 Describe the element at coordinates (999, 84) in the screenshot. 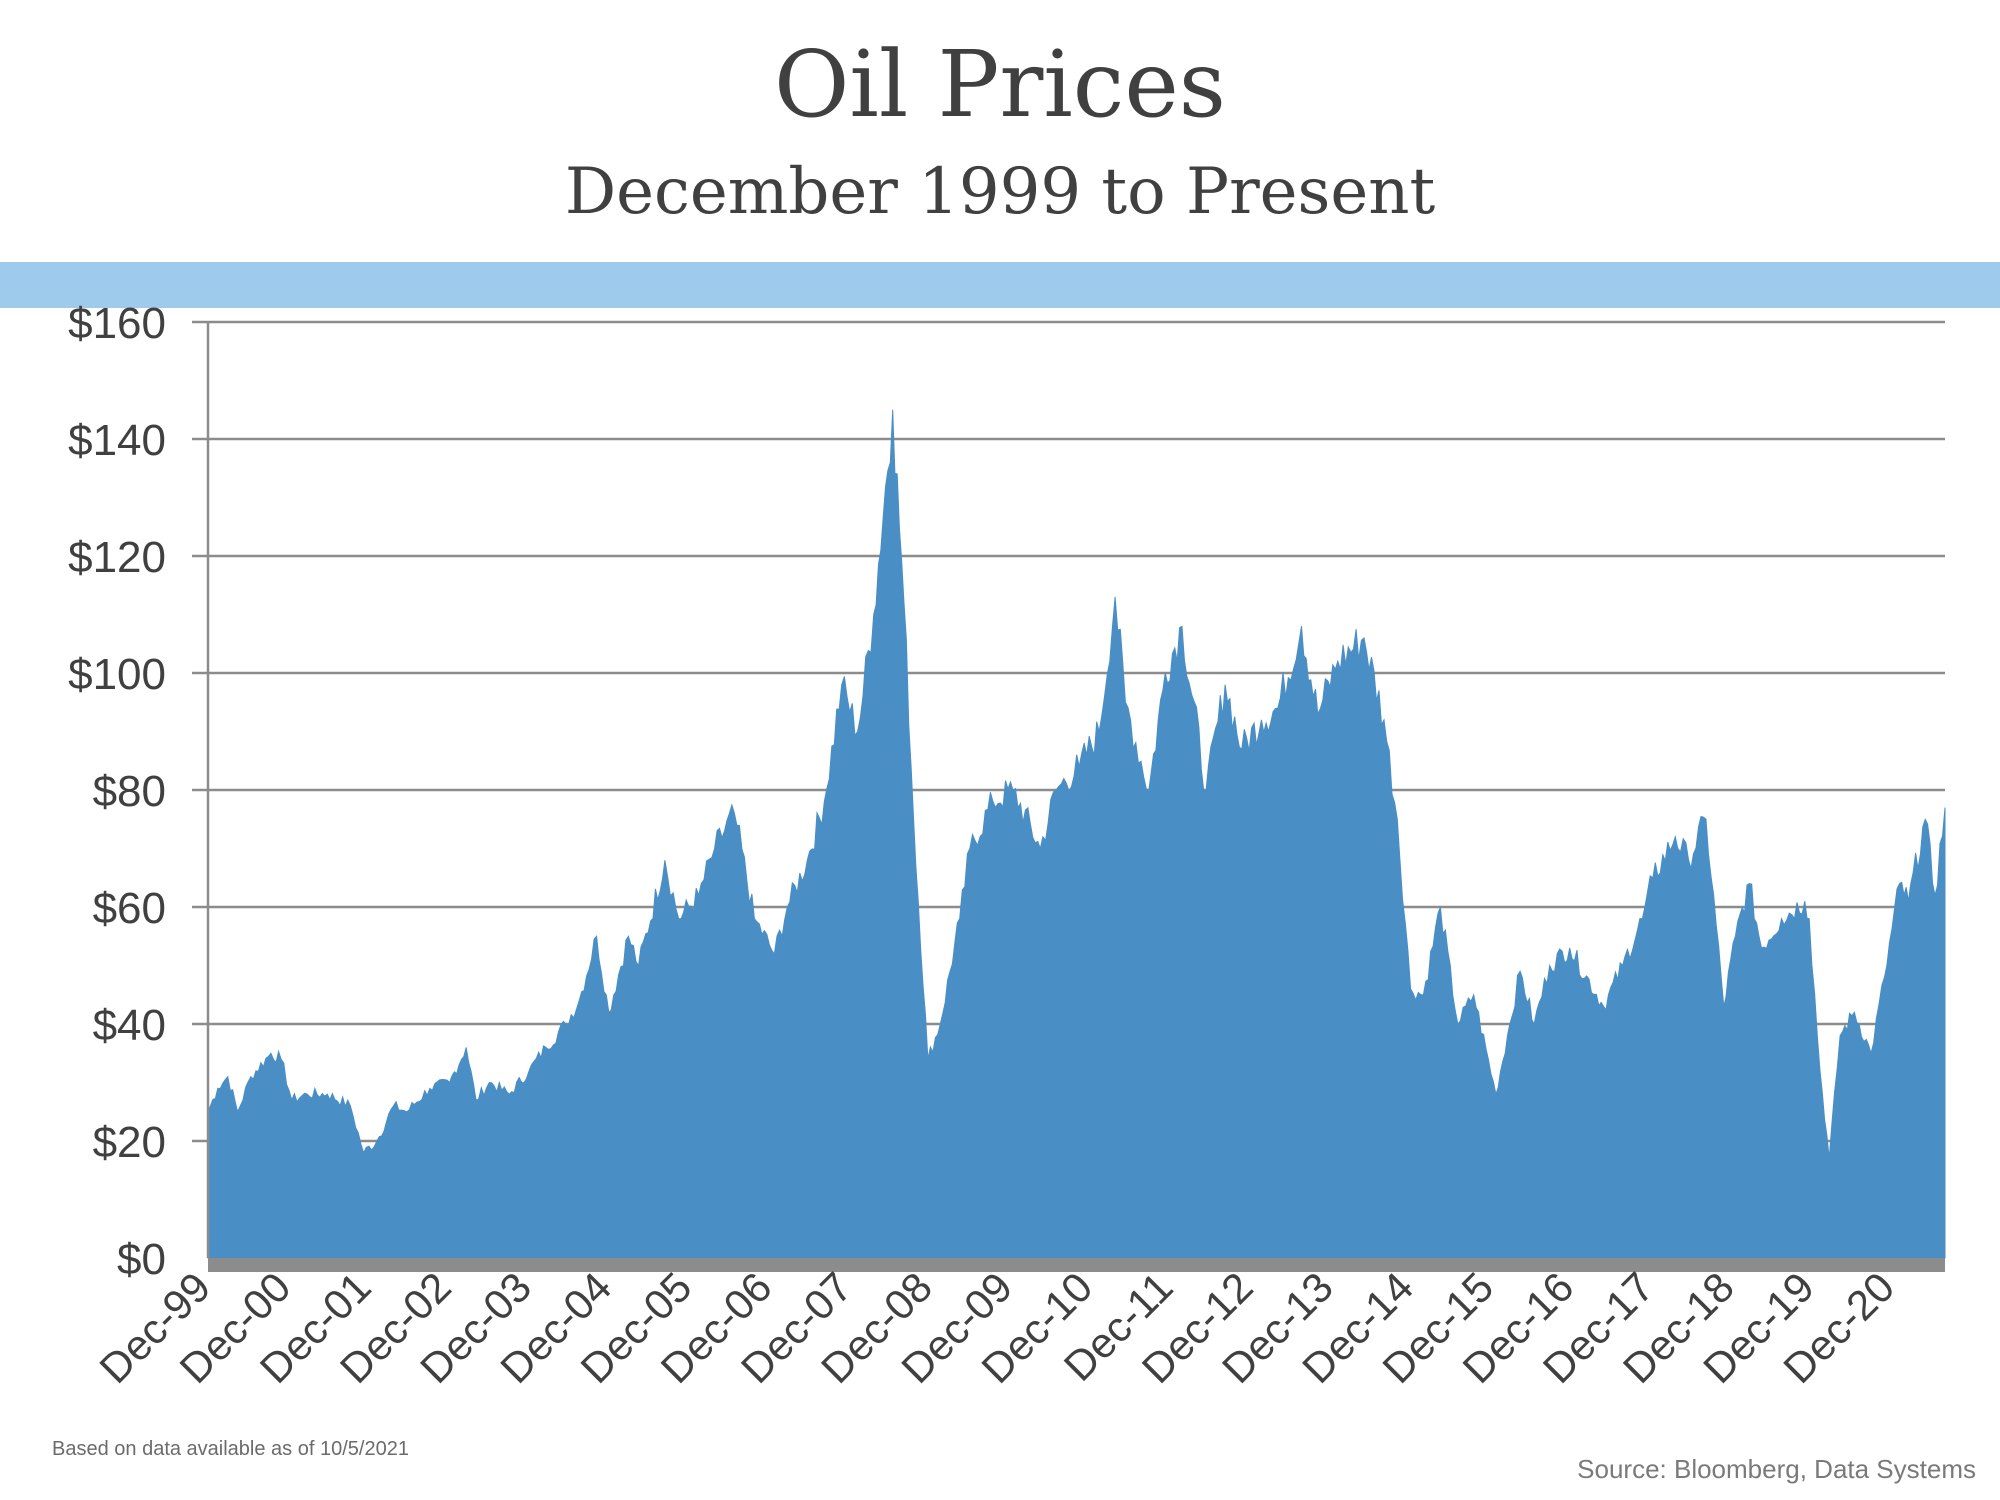

I see `chart-title: Oil Prices` at that location.